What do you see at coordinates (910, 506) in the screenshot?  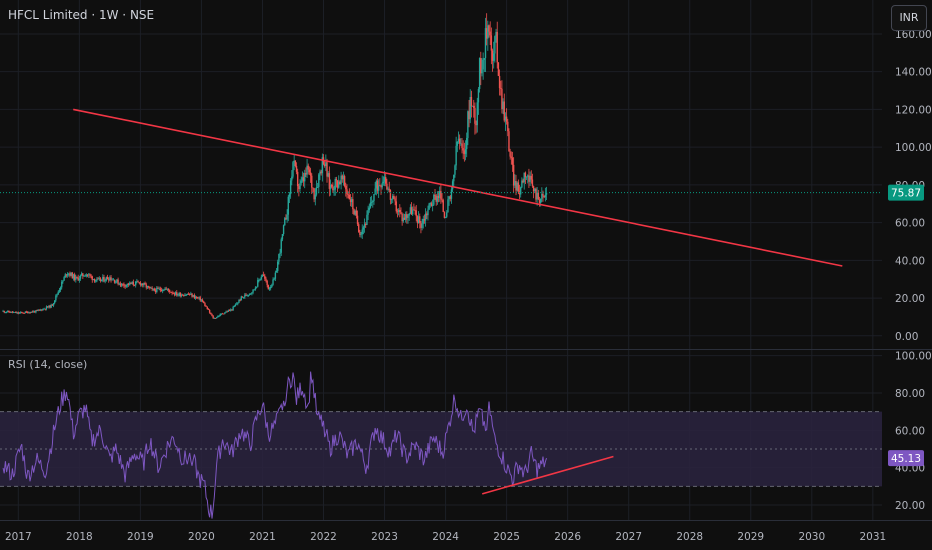 I see `rsi-axis-label: 20.00` at bounding box center [910, 506].